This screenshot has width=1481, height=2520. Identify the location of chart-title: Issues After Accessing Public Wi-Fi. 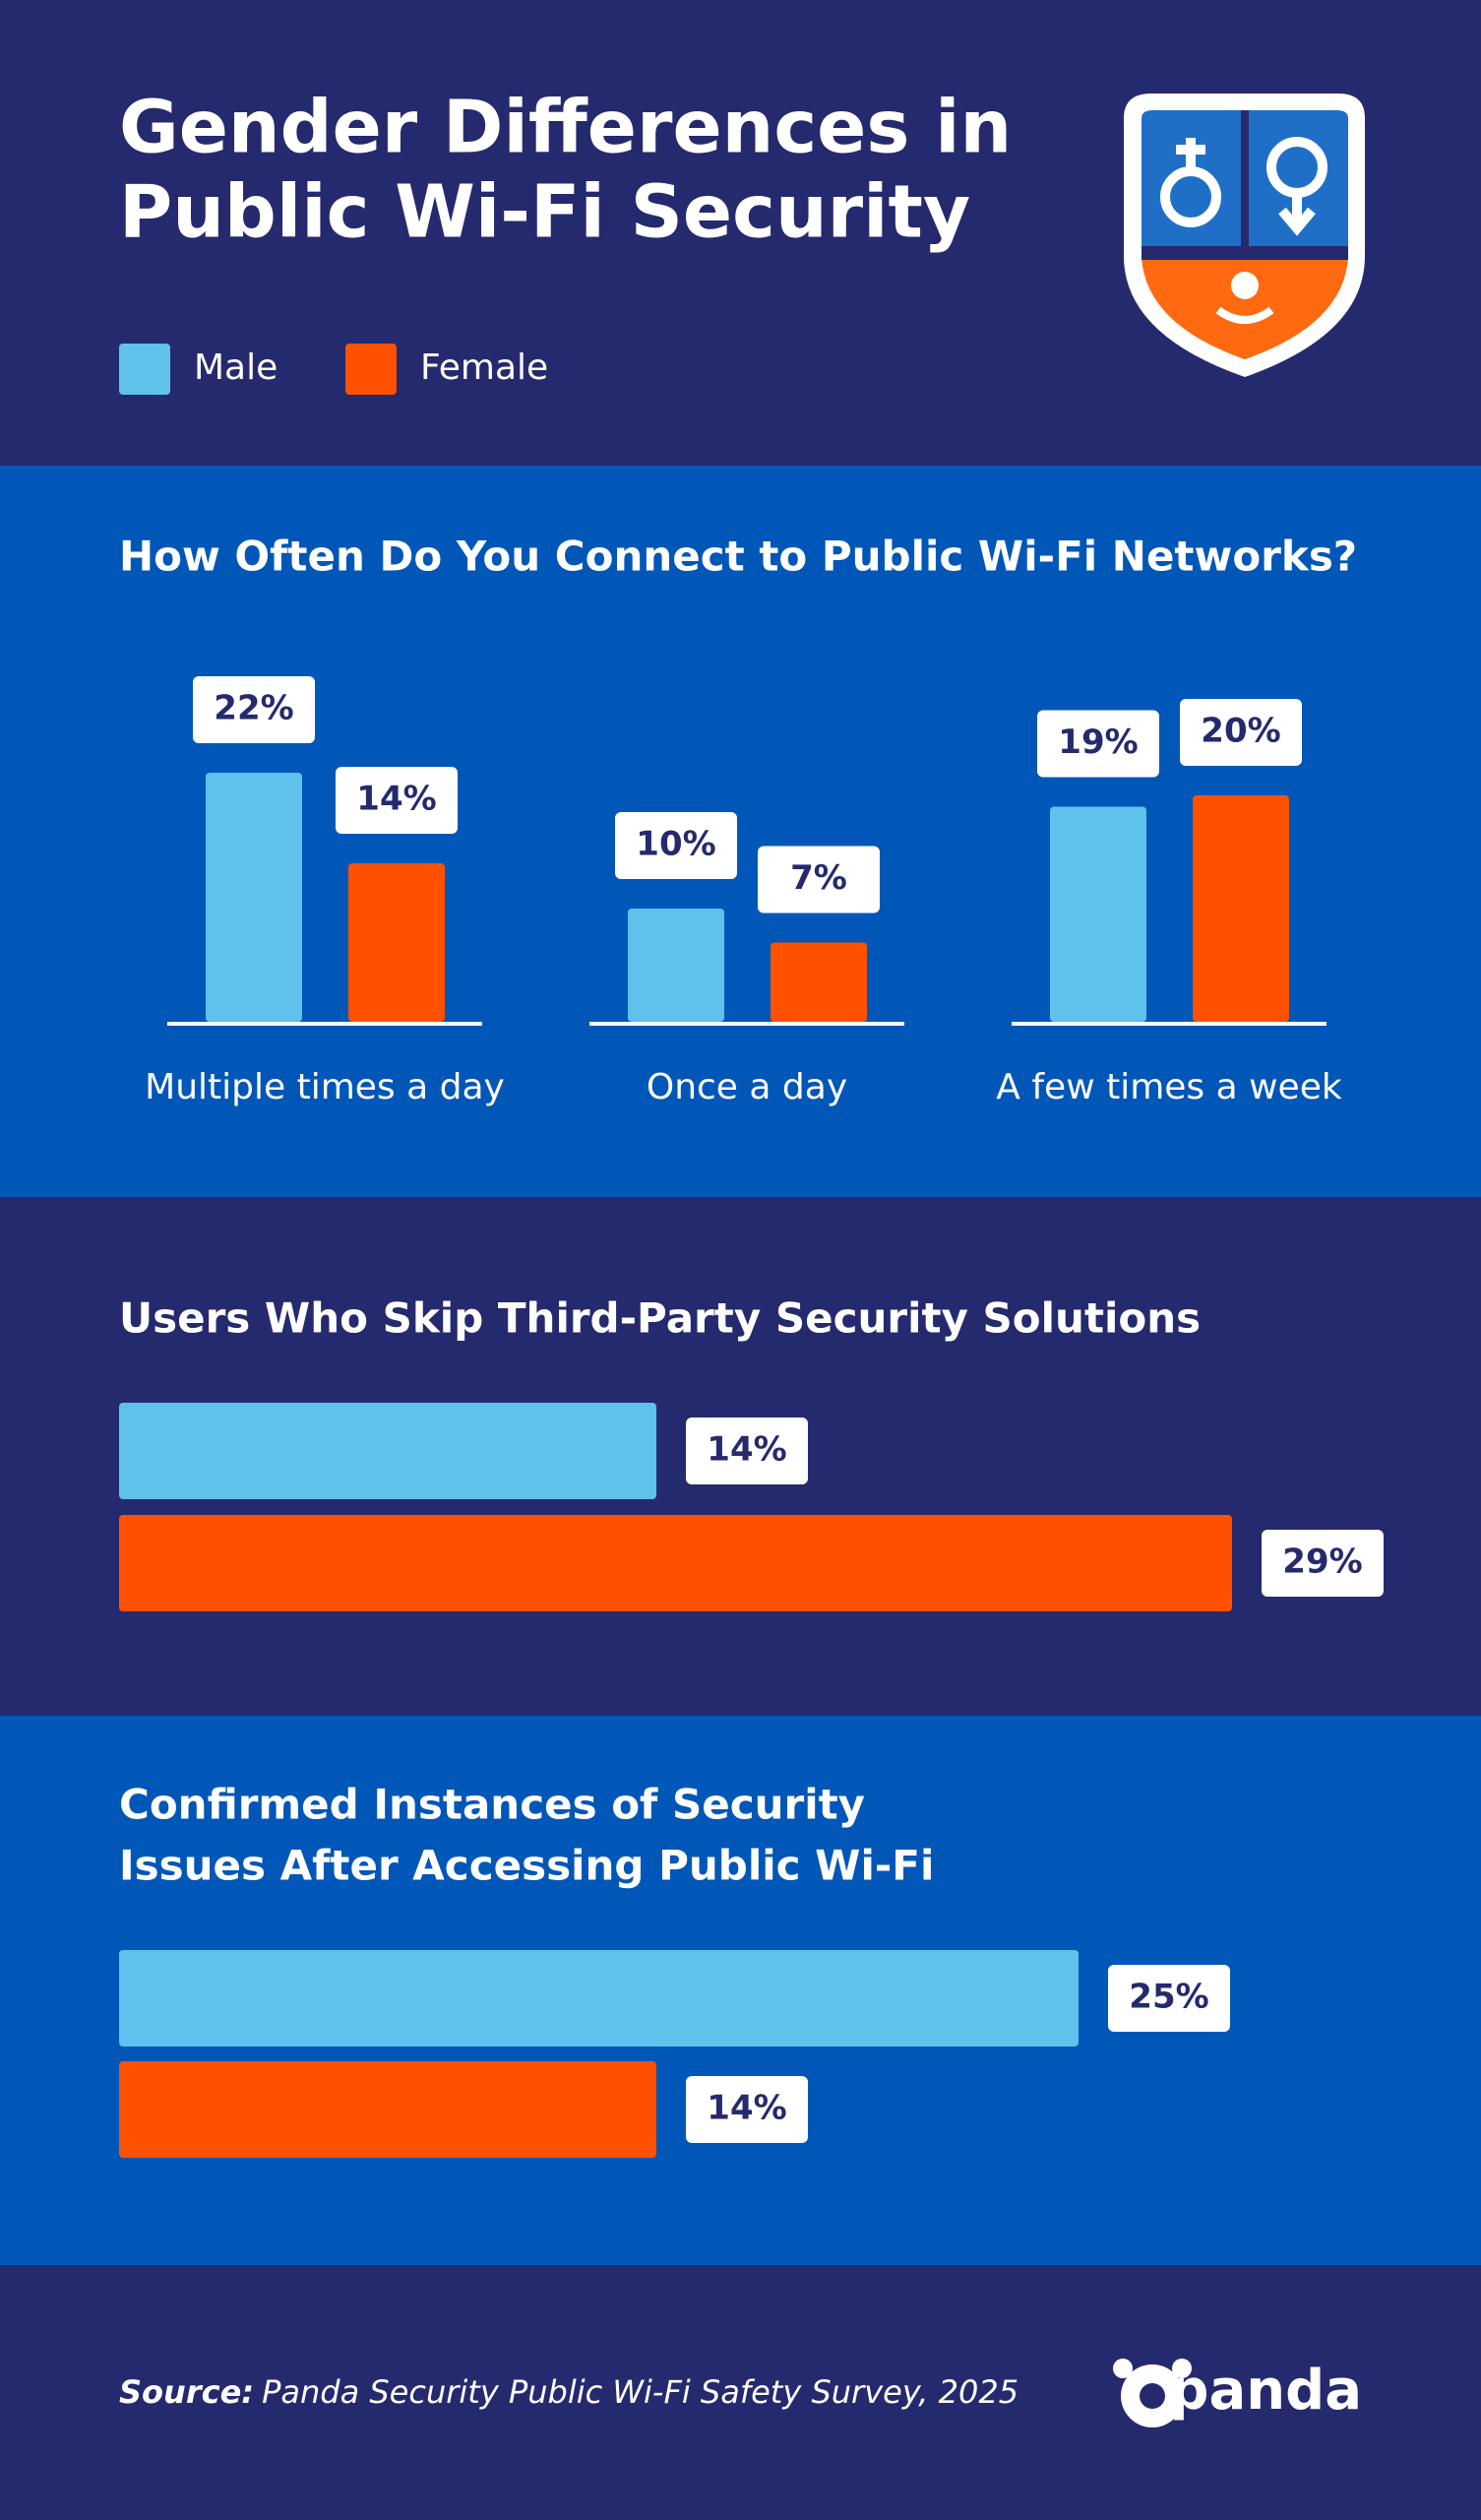
(526, 1866).